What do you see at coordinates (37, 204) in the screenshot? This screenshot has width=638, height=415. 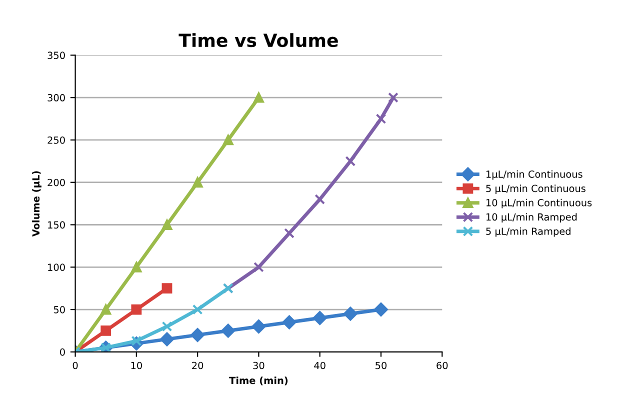 I see `y-axis-title: Volume (µL)` at bounding box center [37, 204].